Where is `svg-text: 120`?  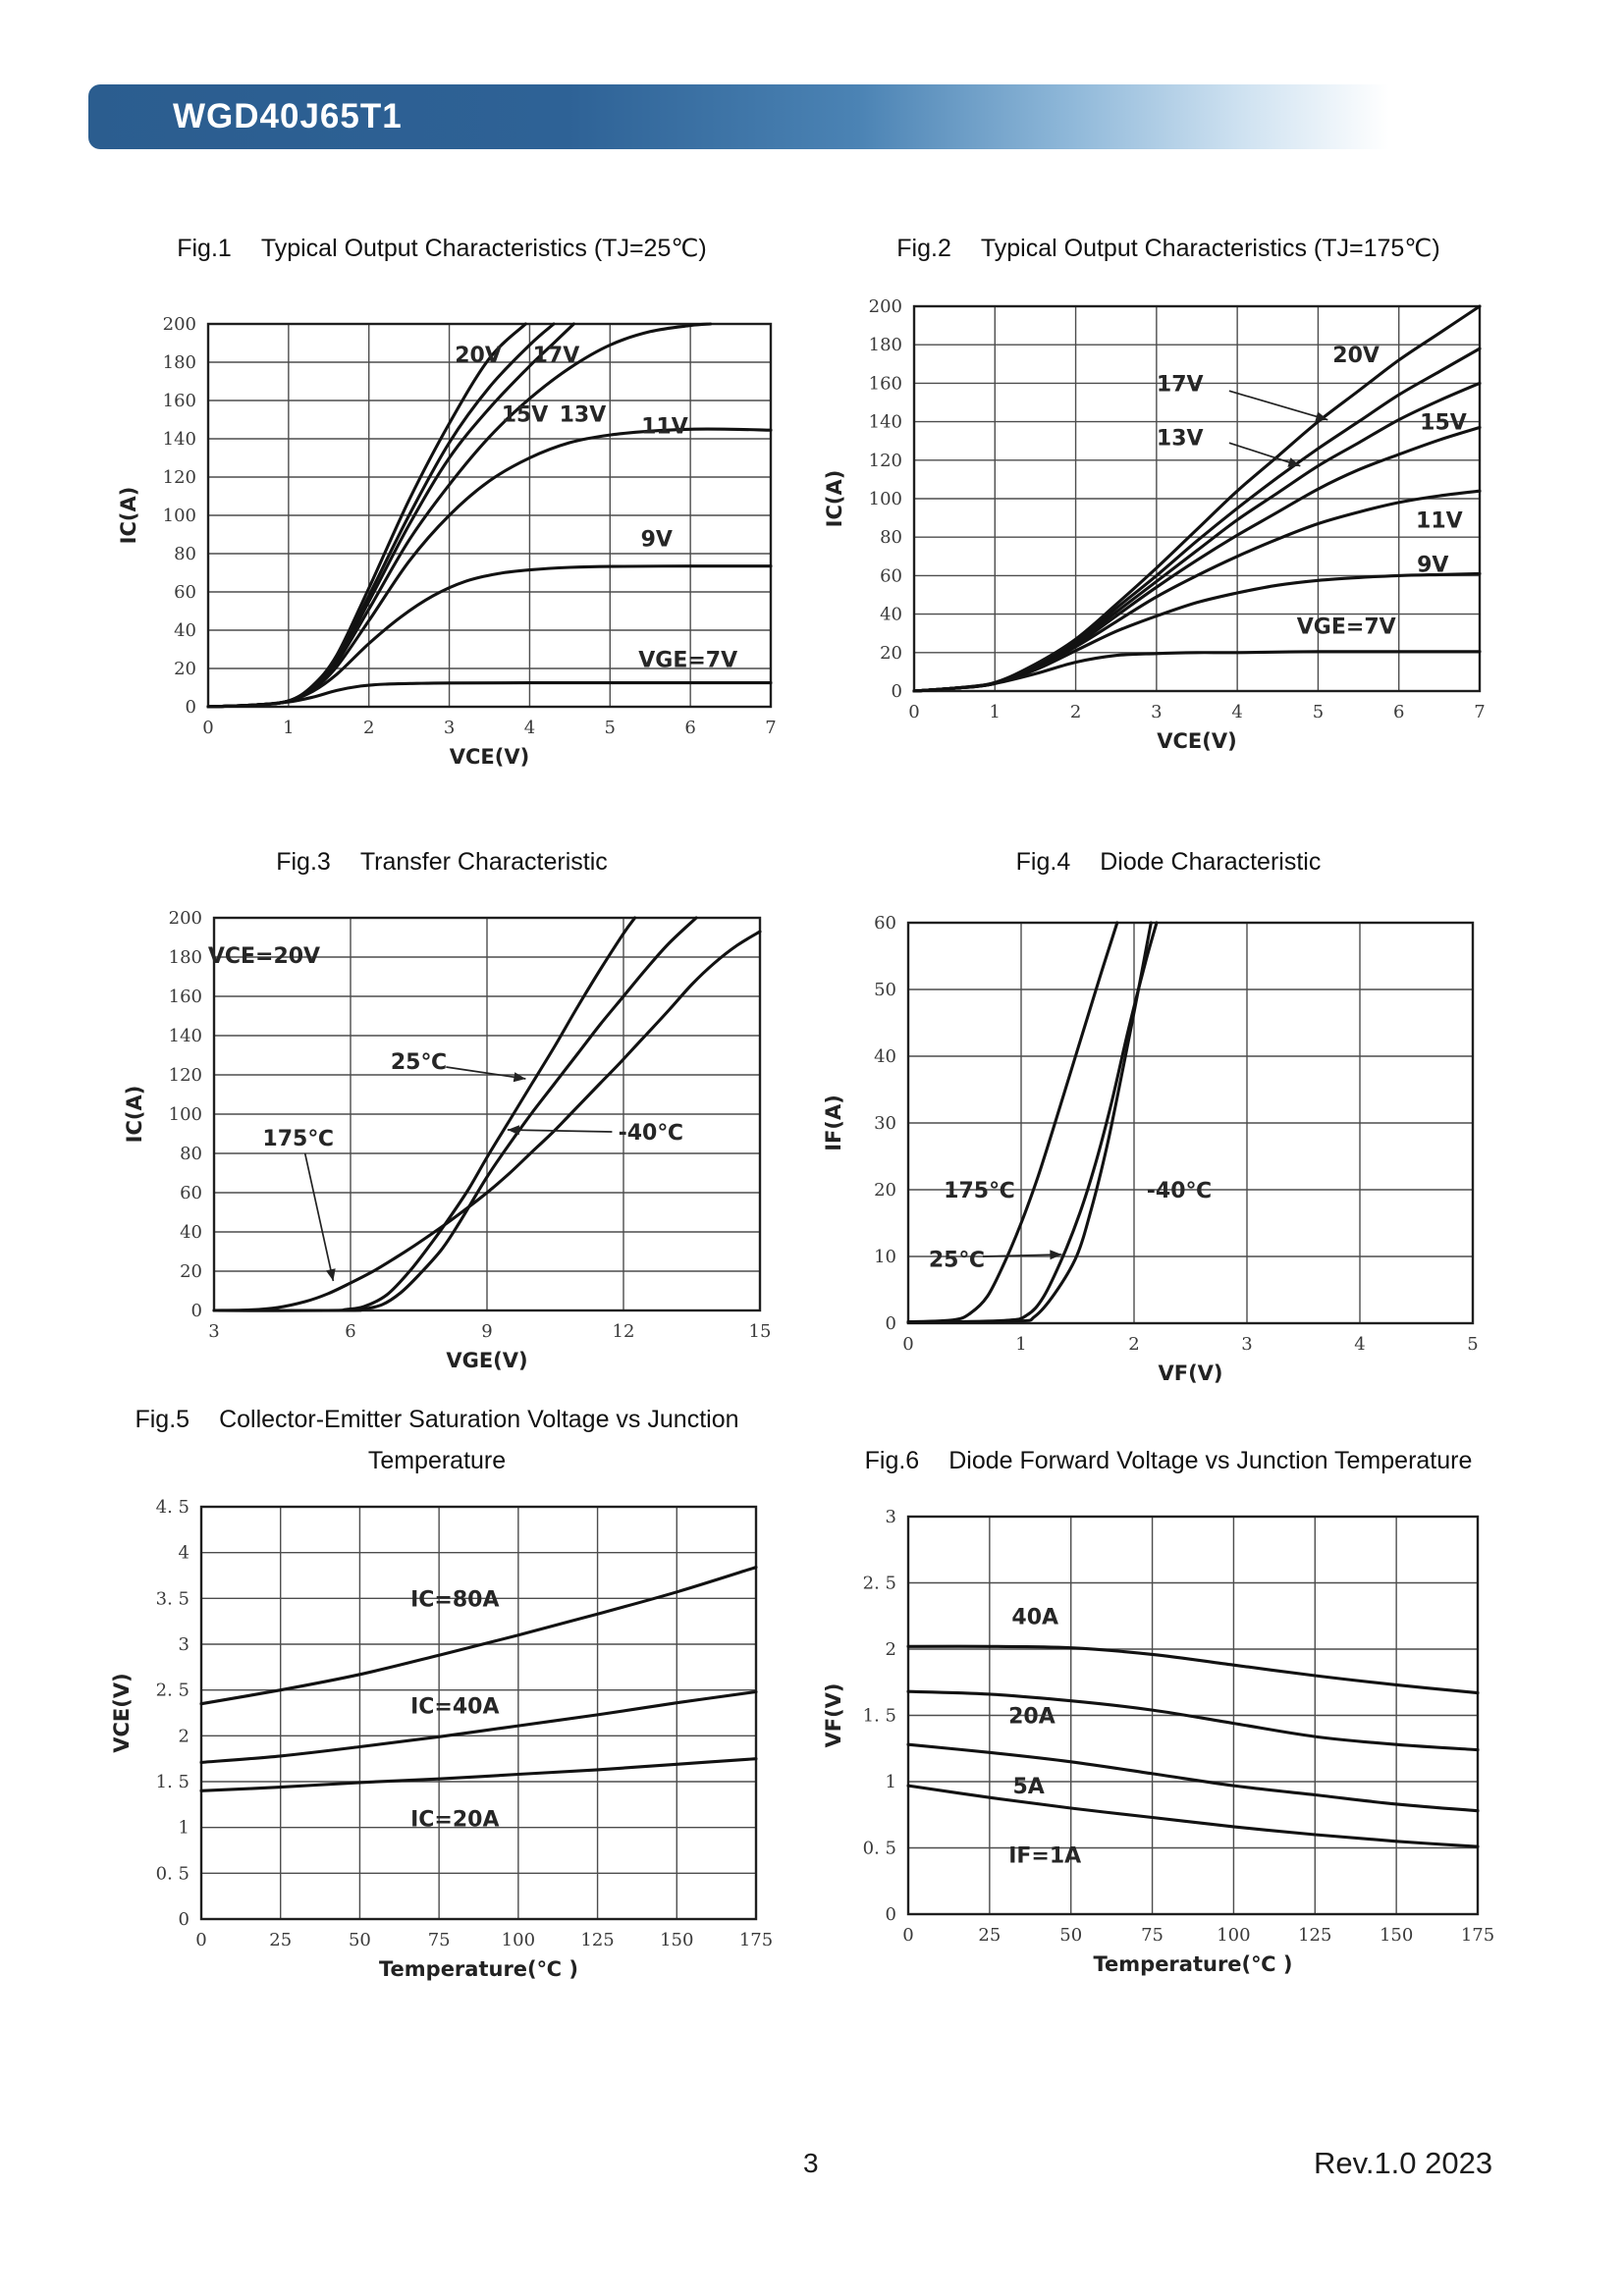 svg-text: 120 is located at coordinates (885, 461).